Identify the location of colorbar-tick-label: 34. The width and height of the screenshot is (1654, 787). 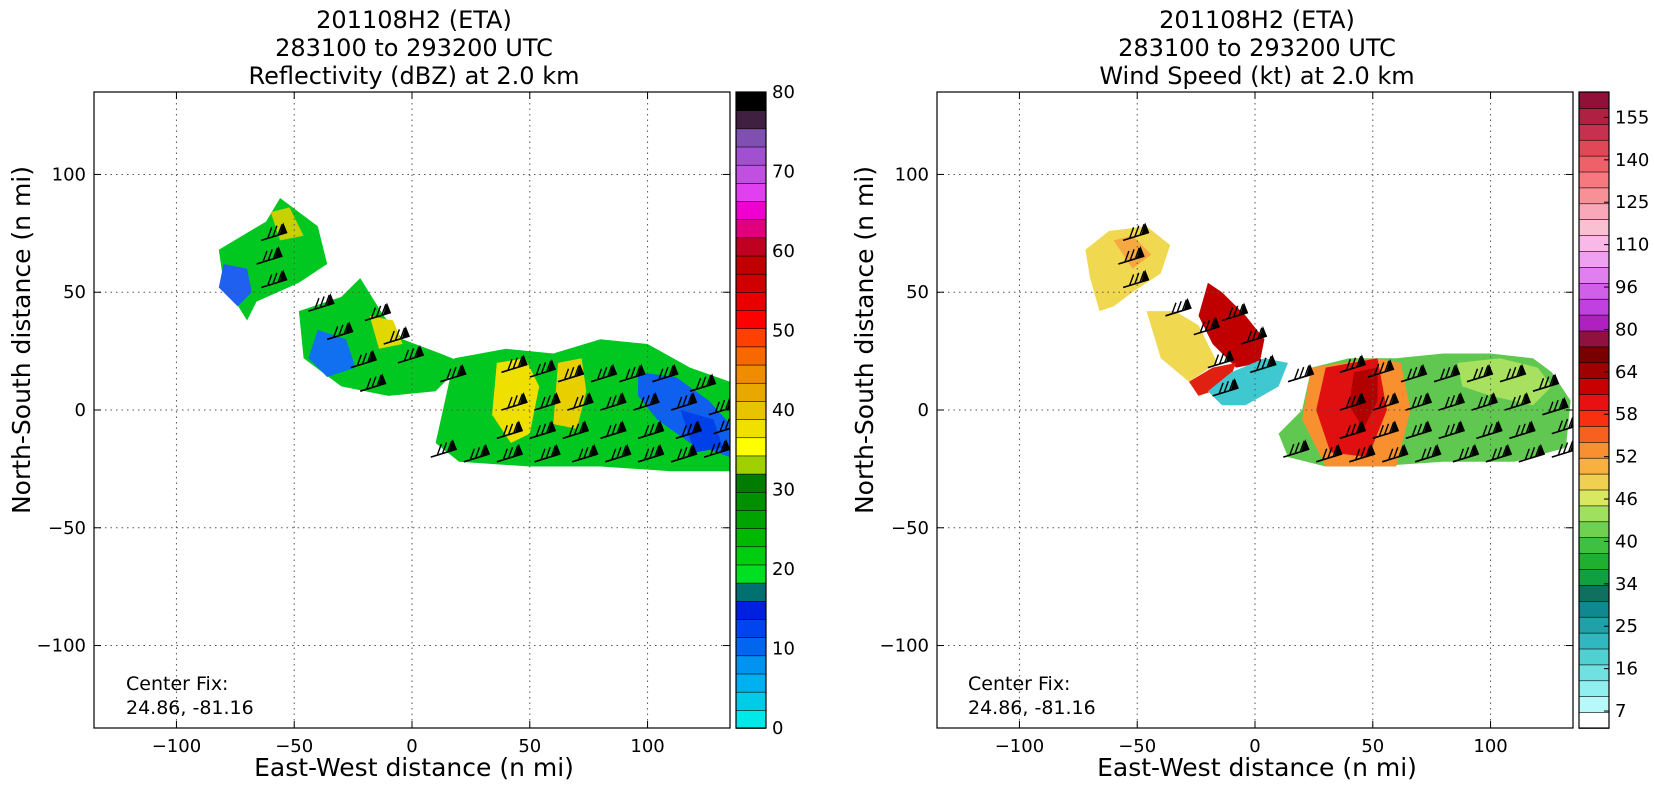
(1626, 584).